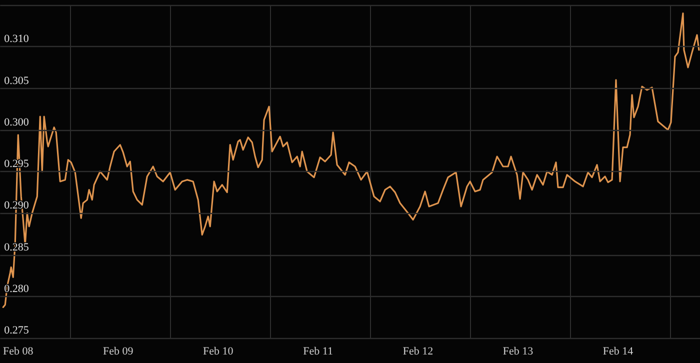 The height and width of the screenshot is (363, 700). I want to click on x-tick-label: Feb 08, so click(18, 352).